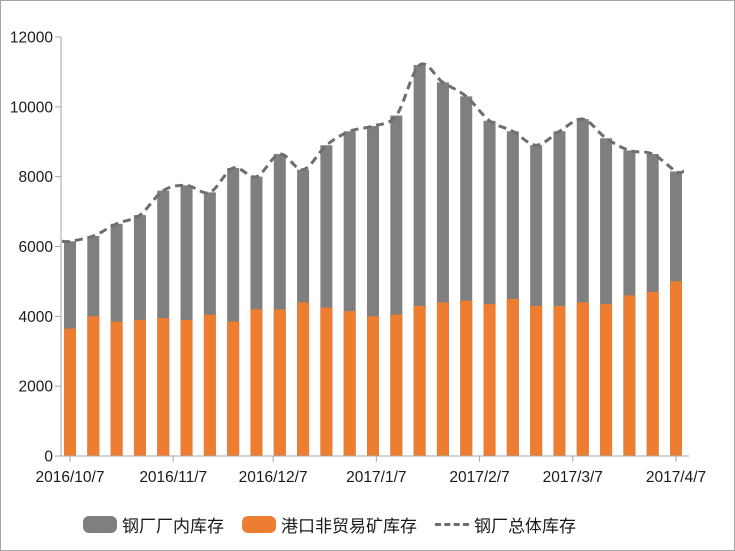 This screenshot has width=735, height=551. I want to click on y-tick-label: 6000, so click(36, 247).